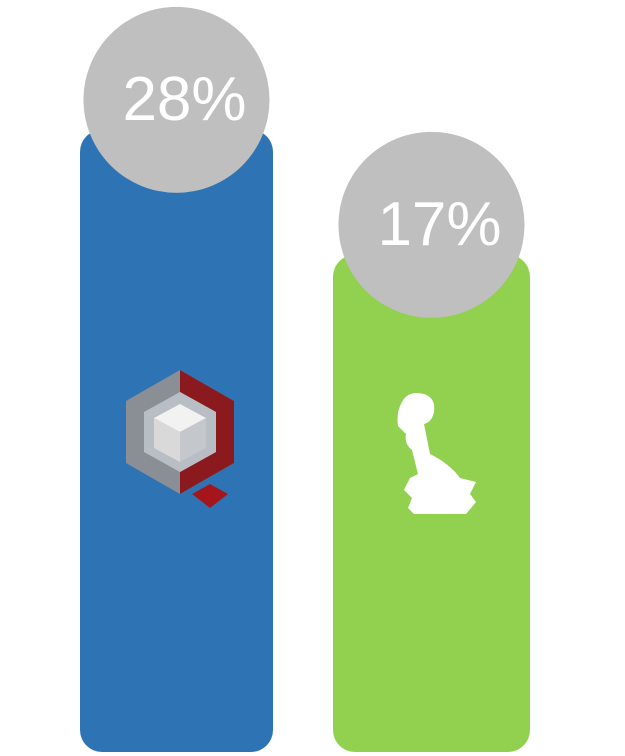  What do you see at coordinates (180, 439) in the screenshot?
I see `cube-icon` at bounding box center [180, 439].